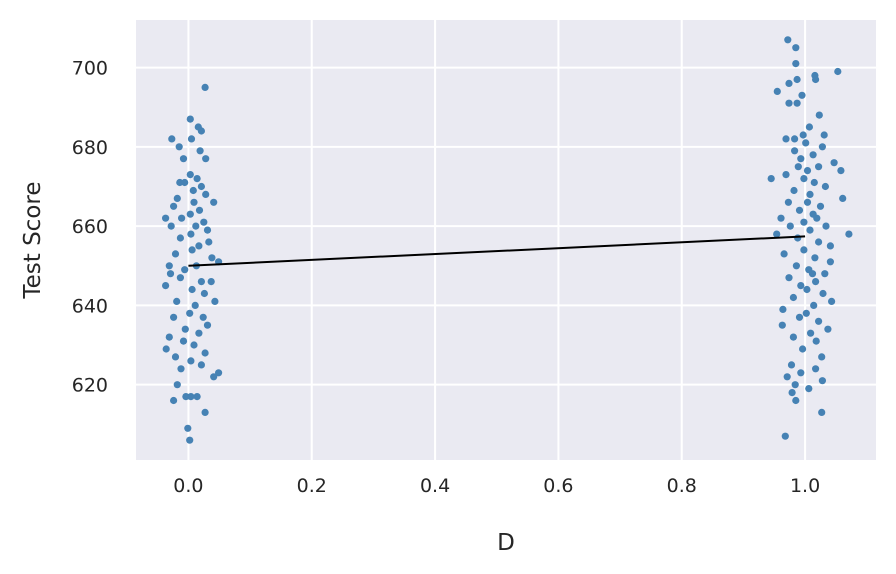 This screenshot has width=896, height=574. I want to click on x-axis-label: D, so click(506, 543).